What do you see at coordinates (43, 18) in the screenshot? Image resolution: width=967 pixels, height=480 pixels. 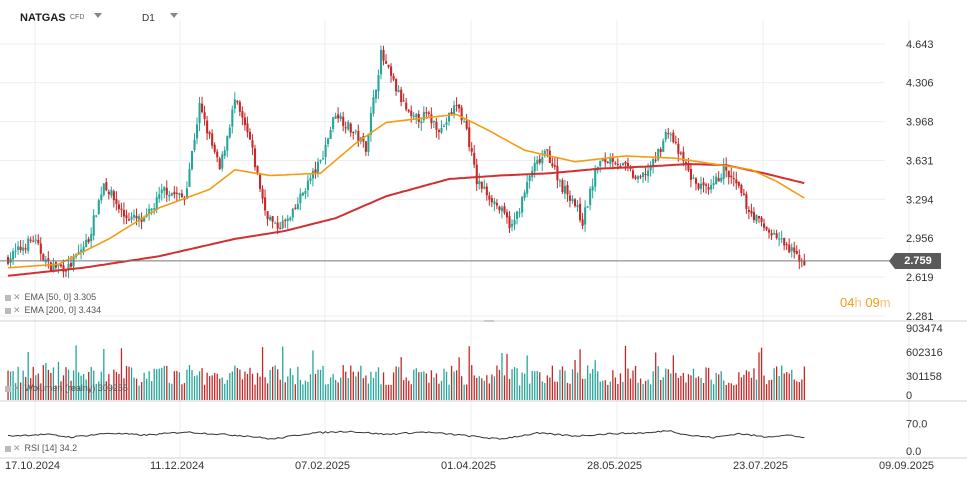 I see `symbol-label: NATGAS` at bounding box center [43, 18].